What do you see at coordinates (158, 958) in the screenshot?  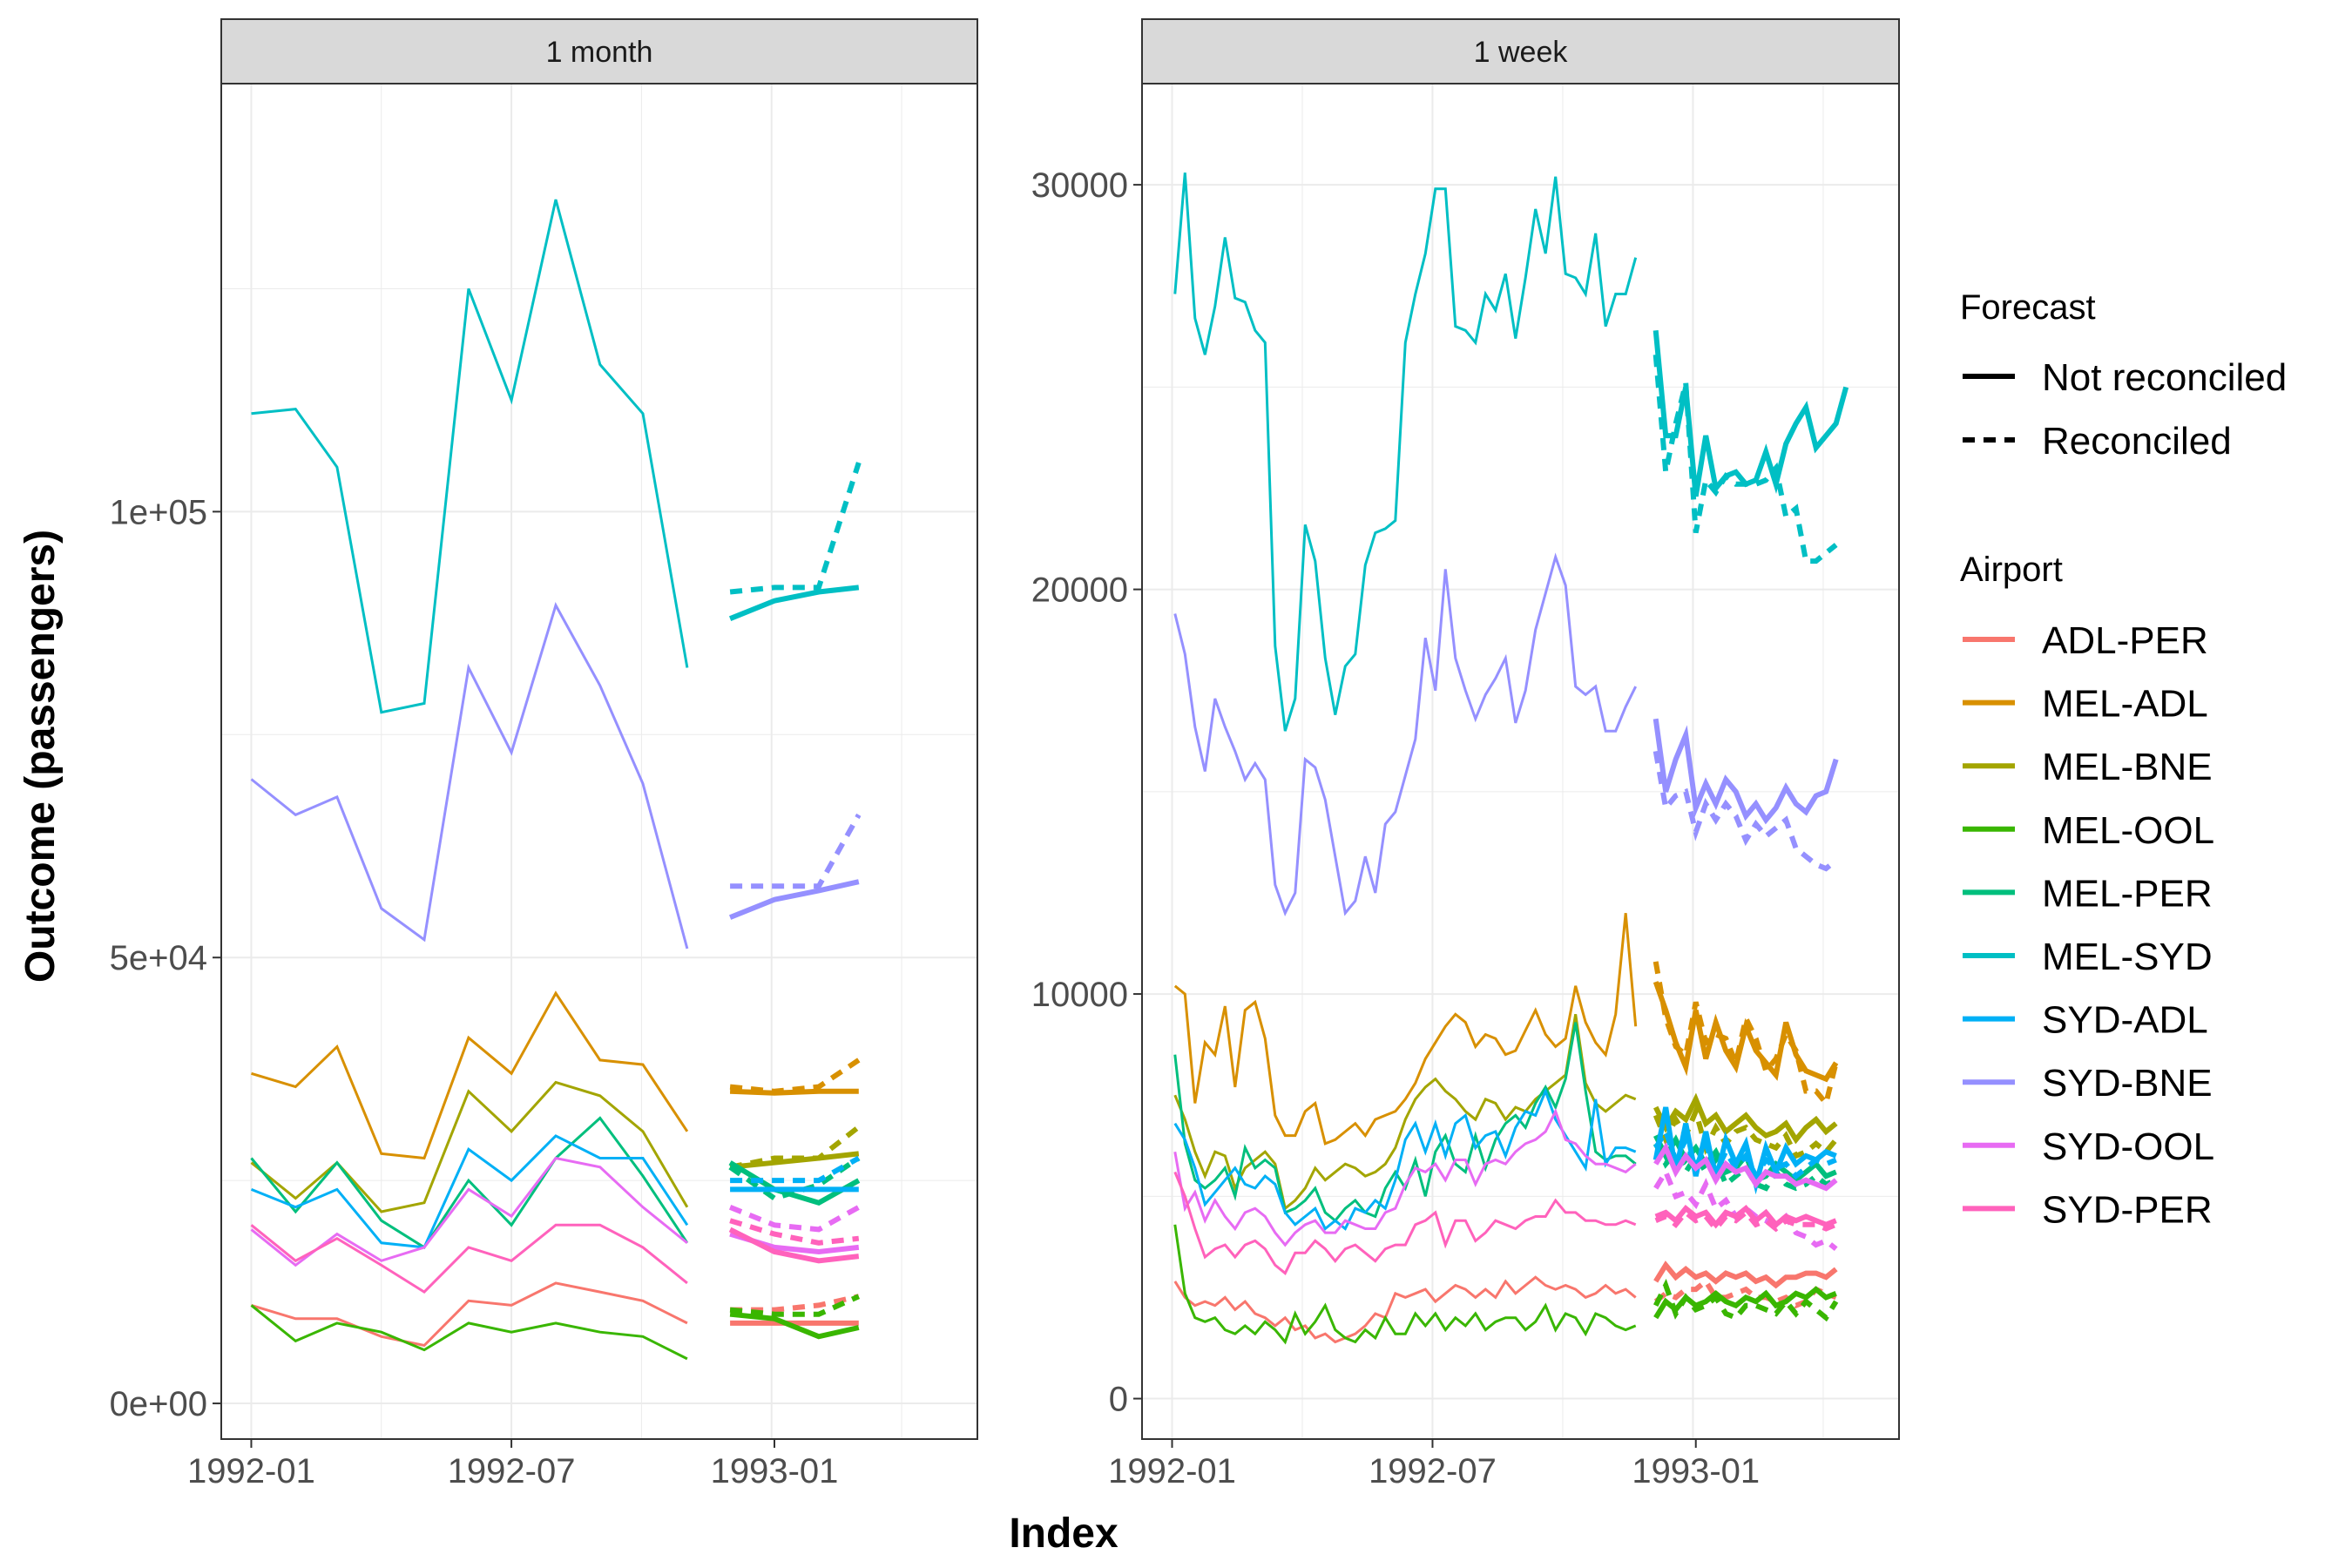 I see `y-tick-label: 5e+04` at bounding box center [158, 958].